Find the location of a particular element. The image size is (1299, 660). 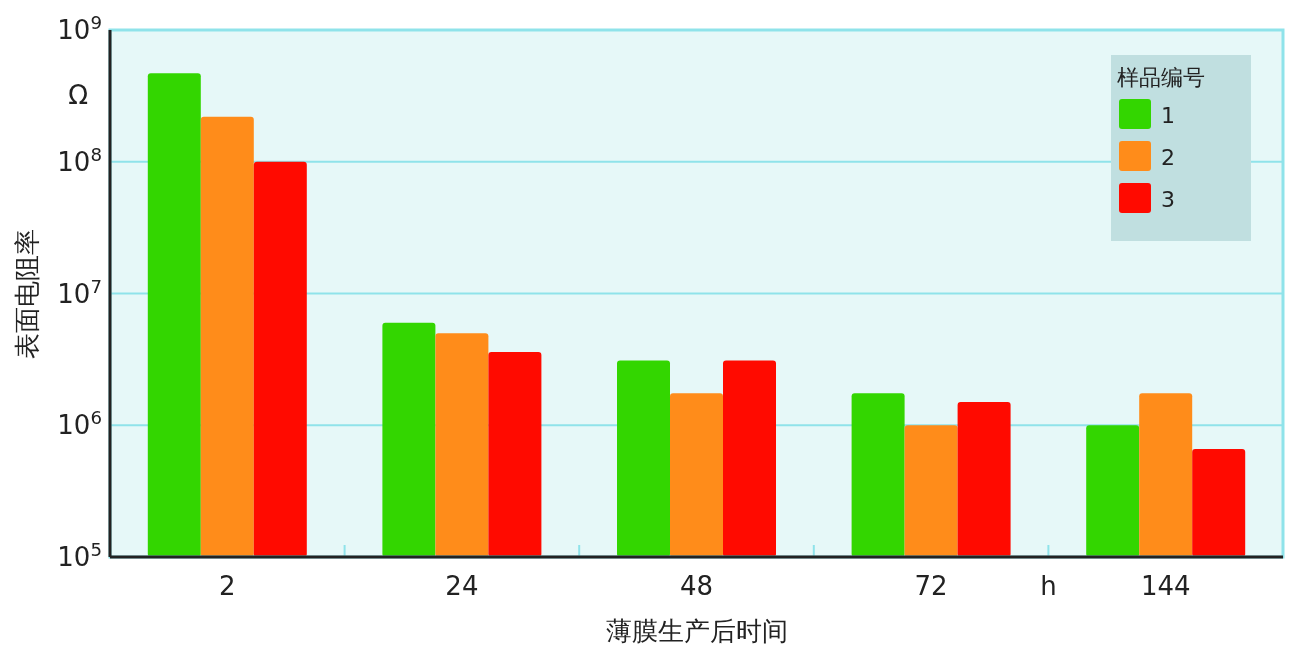

x-tick-label: 2 is located at coordinates (227, 586).